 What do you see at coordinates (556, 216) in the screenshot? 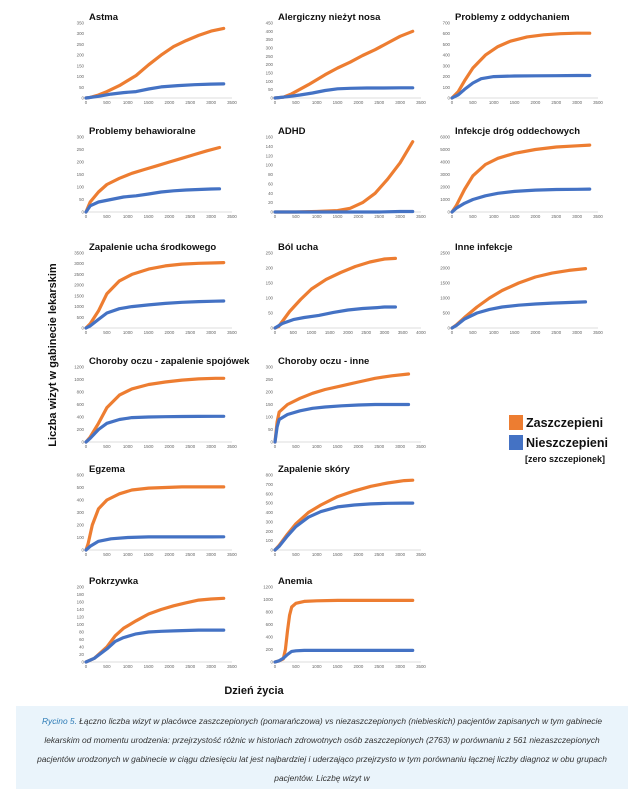
I see `panel-5-xtick-5: 2500` at bounding box center [556, 216].